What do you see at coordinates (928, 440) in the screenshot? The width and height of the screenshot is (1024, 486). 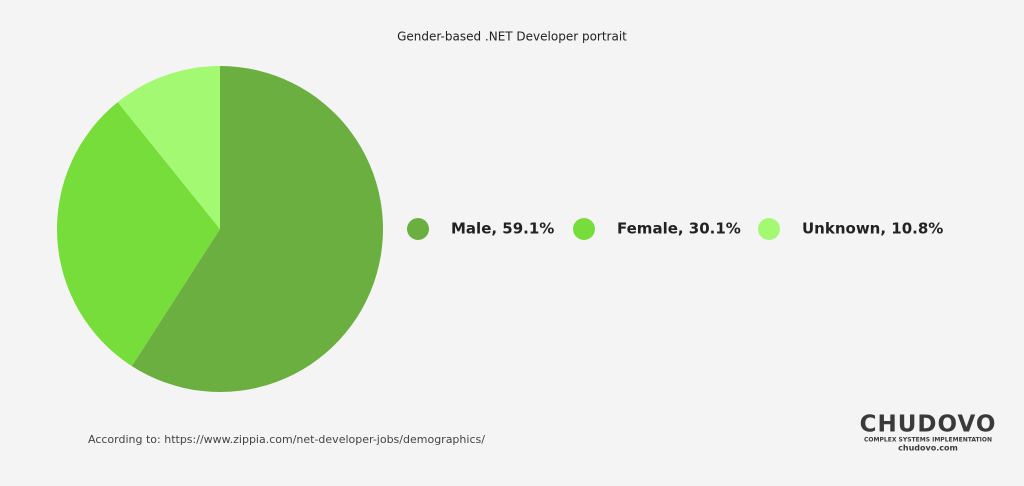 I see `logo-tagline: COMPLEX SYSTEMS IMPLEMENTATION` at bounding box center [928, 440].